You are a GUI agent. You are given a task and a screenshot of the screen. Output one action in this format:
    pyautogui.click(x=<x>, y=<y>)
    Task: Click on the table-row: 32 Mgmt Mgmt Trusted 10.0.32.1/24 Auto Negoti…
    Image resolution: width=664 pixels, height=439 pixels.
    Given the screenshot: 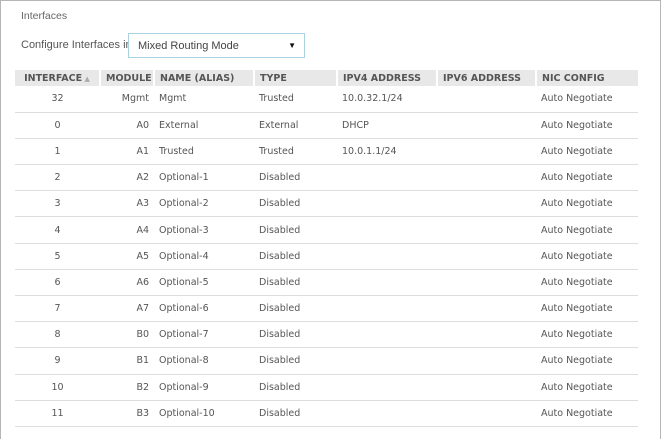 What is the action you would take?
    pyautogui.click(x=326, y=99)
    